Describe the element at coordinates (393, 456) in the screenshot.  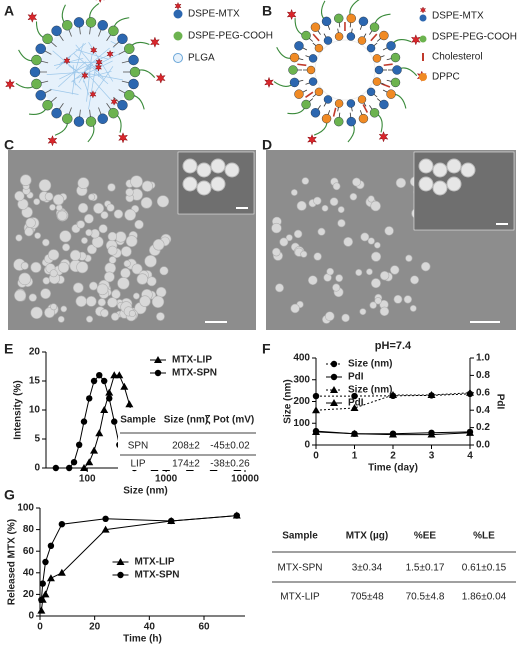
I see `x-tick-label: 2` at that location.